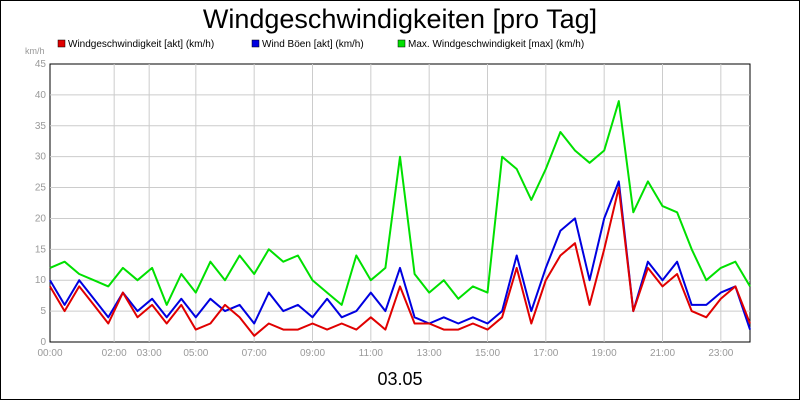 The width and height of the screenshot is (800, 400). What do you see at coordinates (545, 353) in the screenshot?
I see `x-tick-label: 17:00` at bounding box center [545, 353].